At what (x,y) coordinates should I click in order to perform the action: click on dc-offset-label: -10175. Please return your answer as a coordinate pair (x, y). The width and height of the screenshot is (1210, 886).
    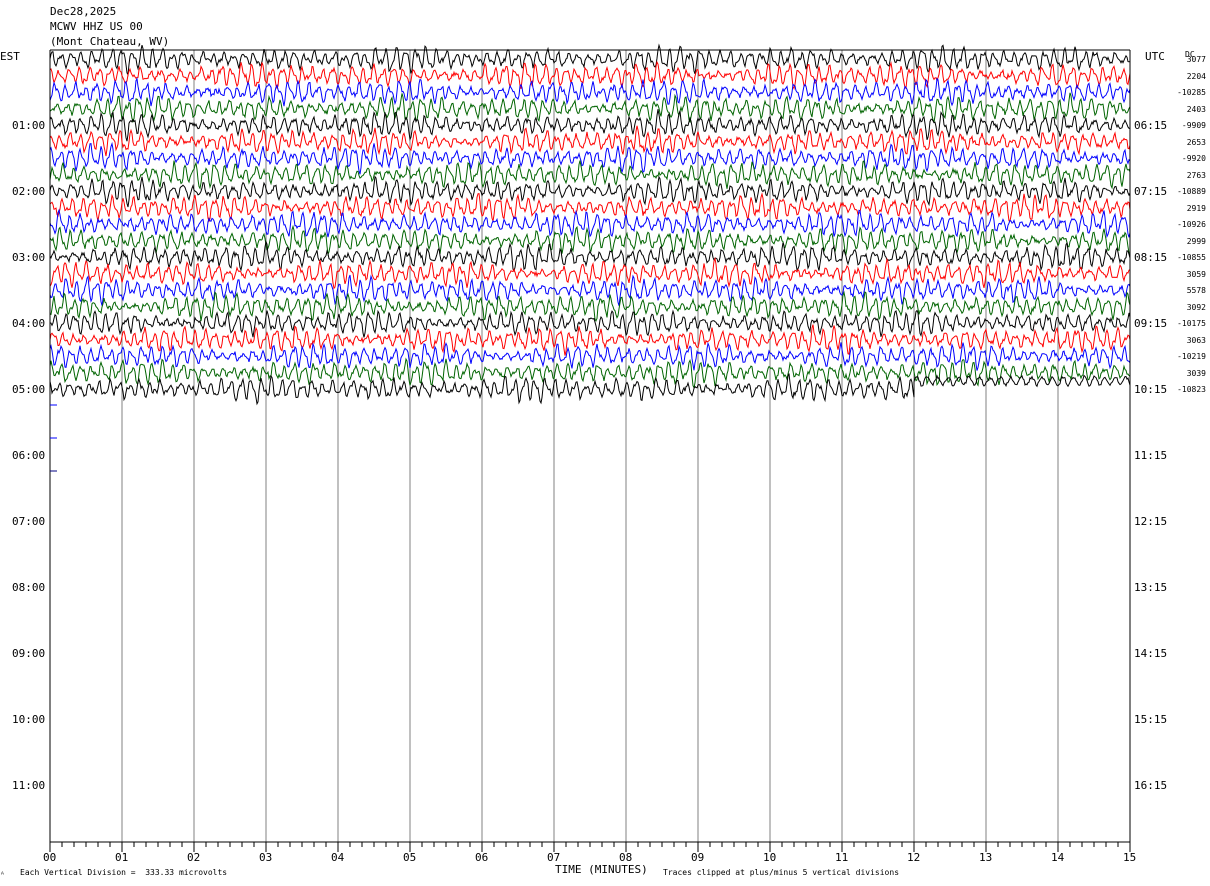
    Looking at the image, I should click on (1191, 323).